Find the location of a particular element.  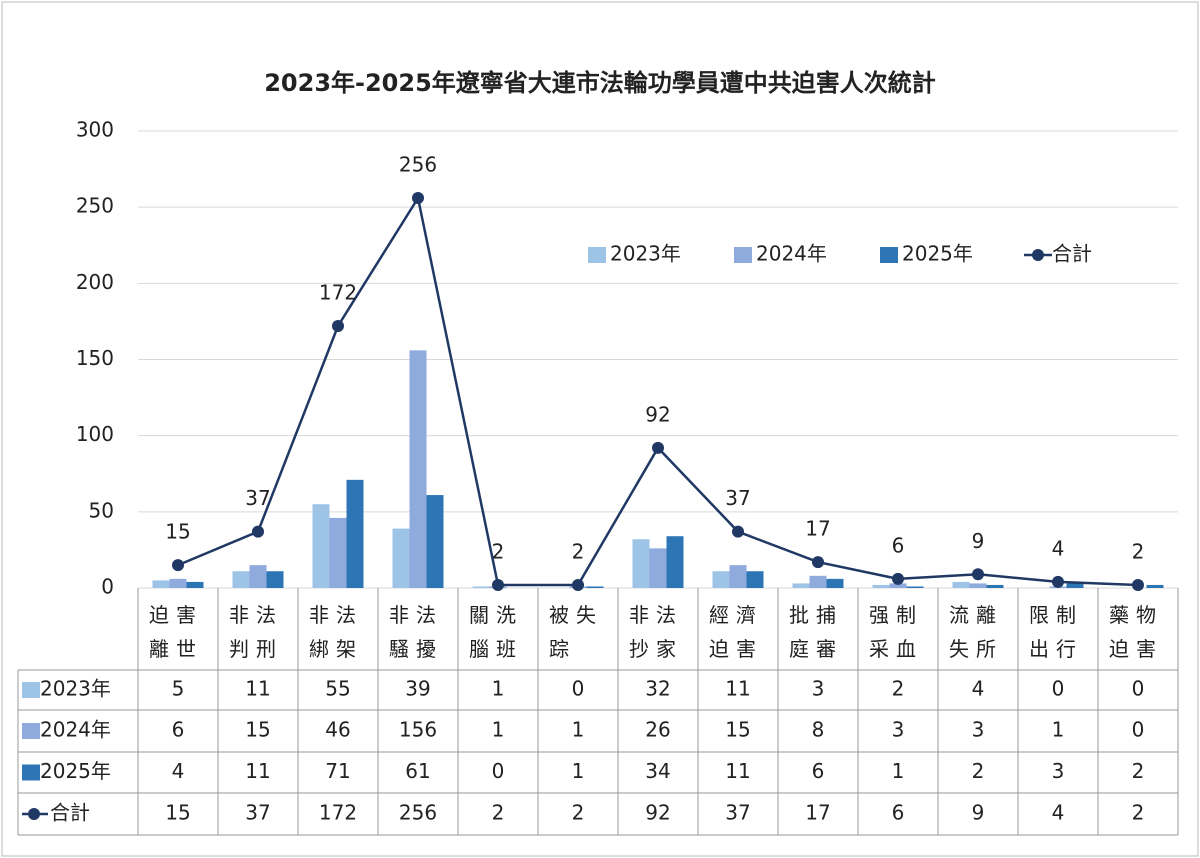

row-header: 合計 is located at coordinates (70, 813).